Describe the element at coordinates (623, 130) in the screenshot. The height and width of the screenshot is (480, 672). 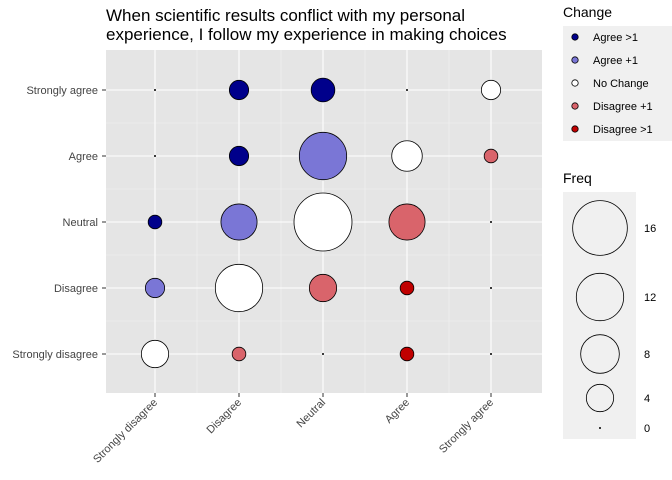
I see `legend-label-disagree2: Disagree >1` at that location.